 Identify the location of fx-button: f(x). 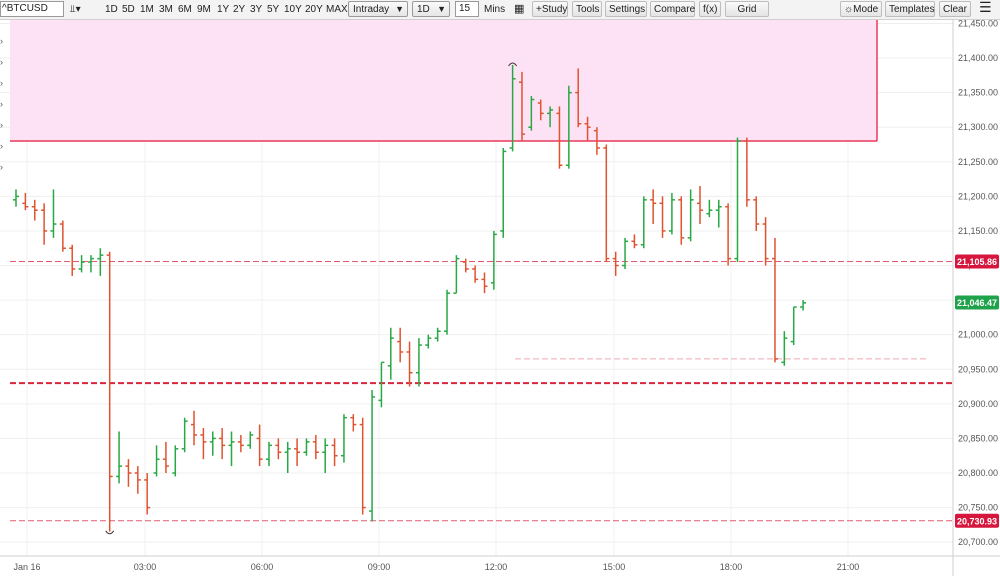
(710, 9).